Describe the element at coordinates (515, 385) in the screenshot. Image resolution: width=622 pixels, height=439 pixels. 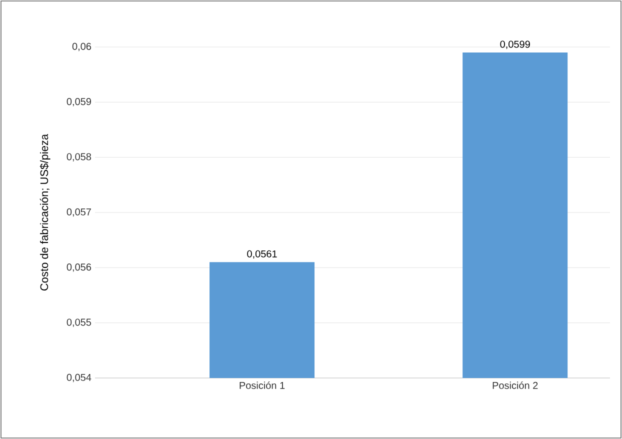
I see `x-tick-label: Posición 2` at that location.